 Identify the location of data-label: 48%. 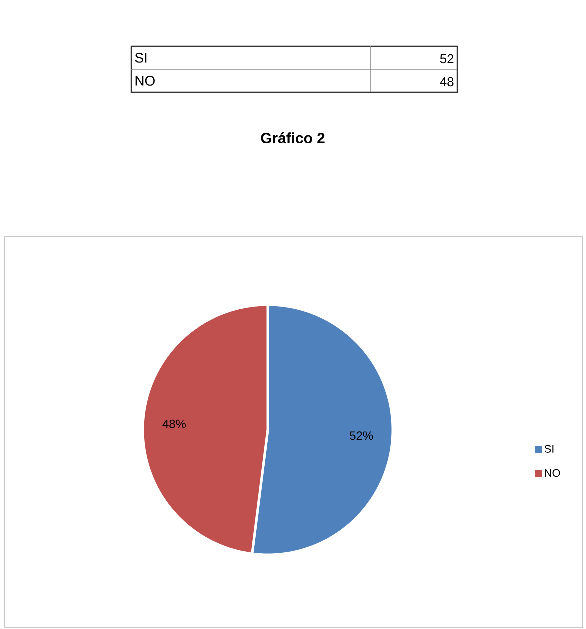
(174, 424).